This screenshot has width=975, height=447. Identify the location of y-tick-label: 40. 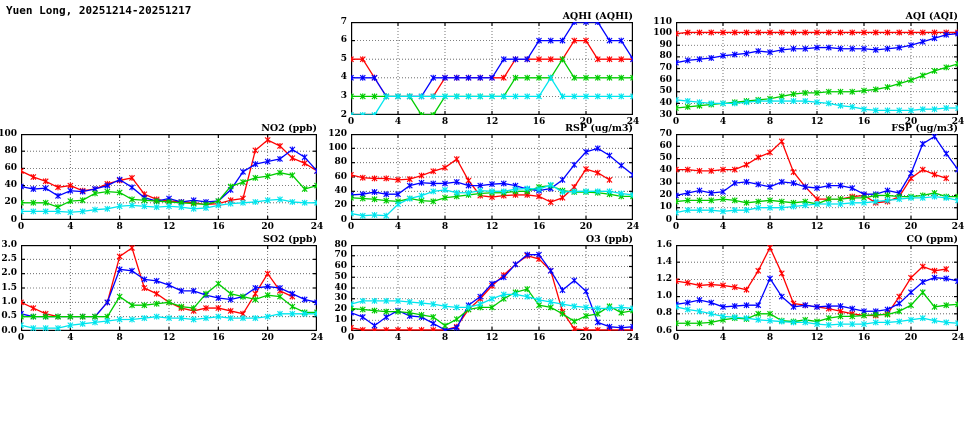
(10, 185).